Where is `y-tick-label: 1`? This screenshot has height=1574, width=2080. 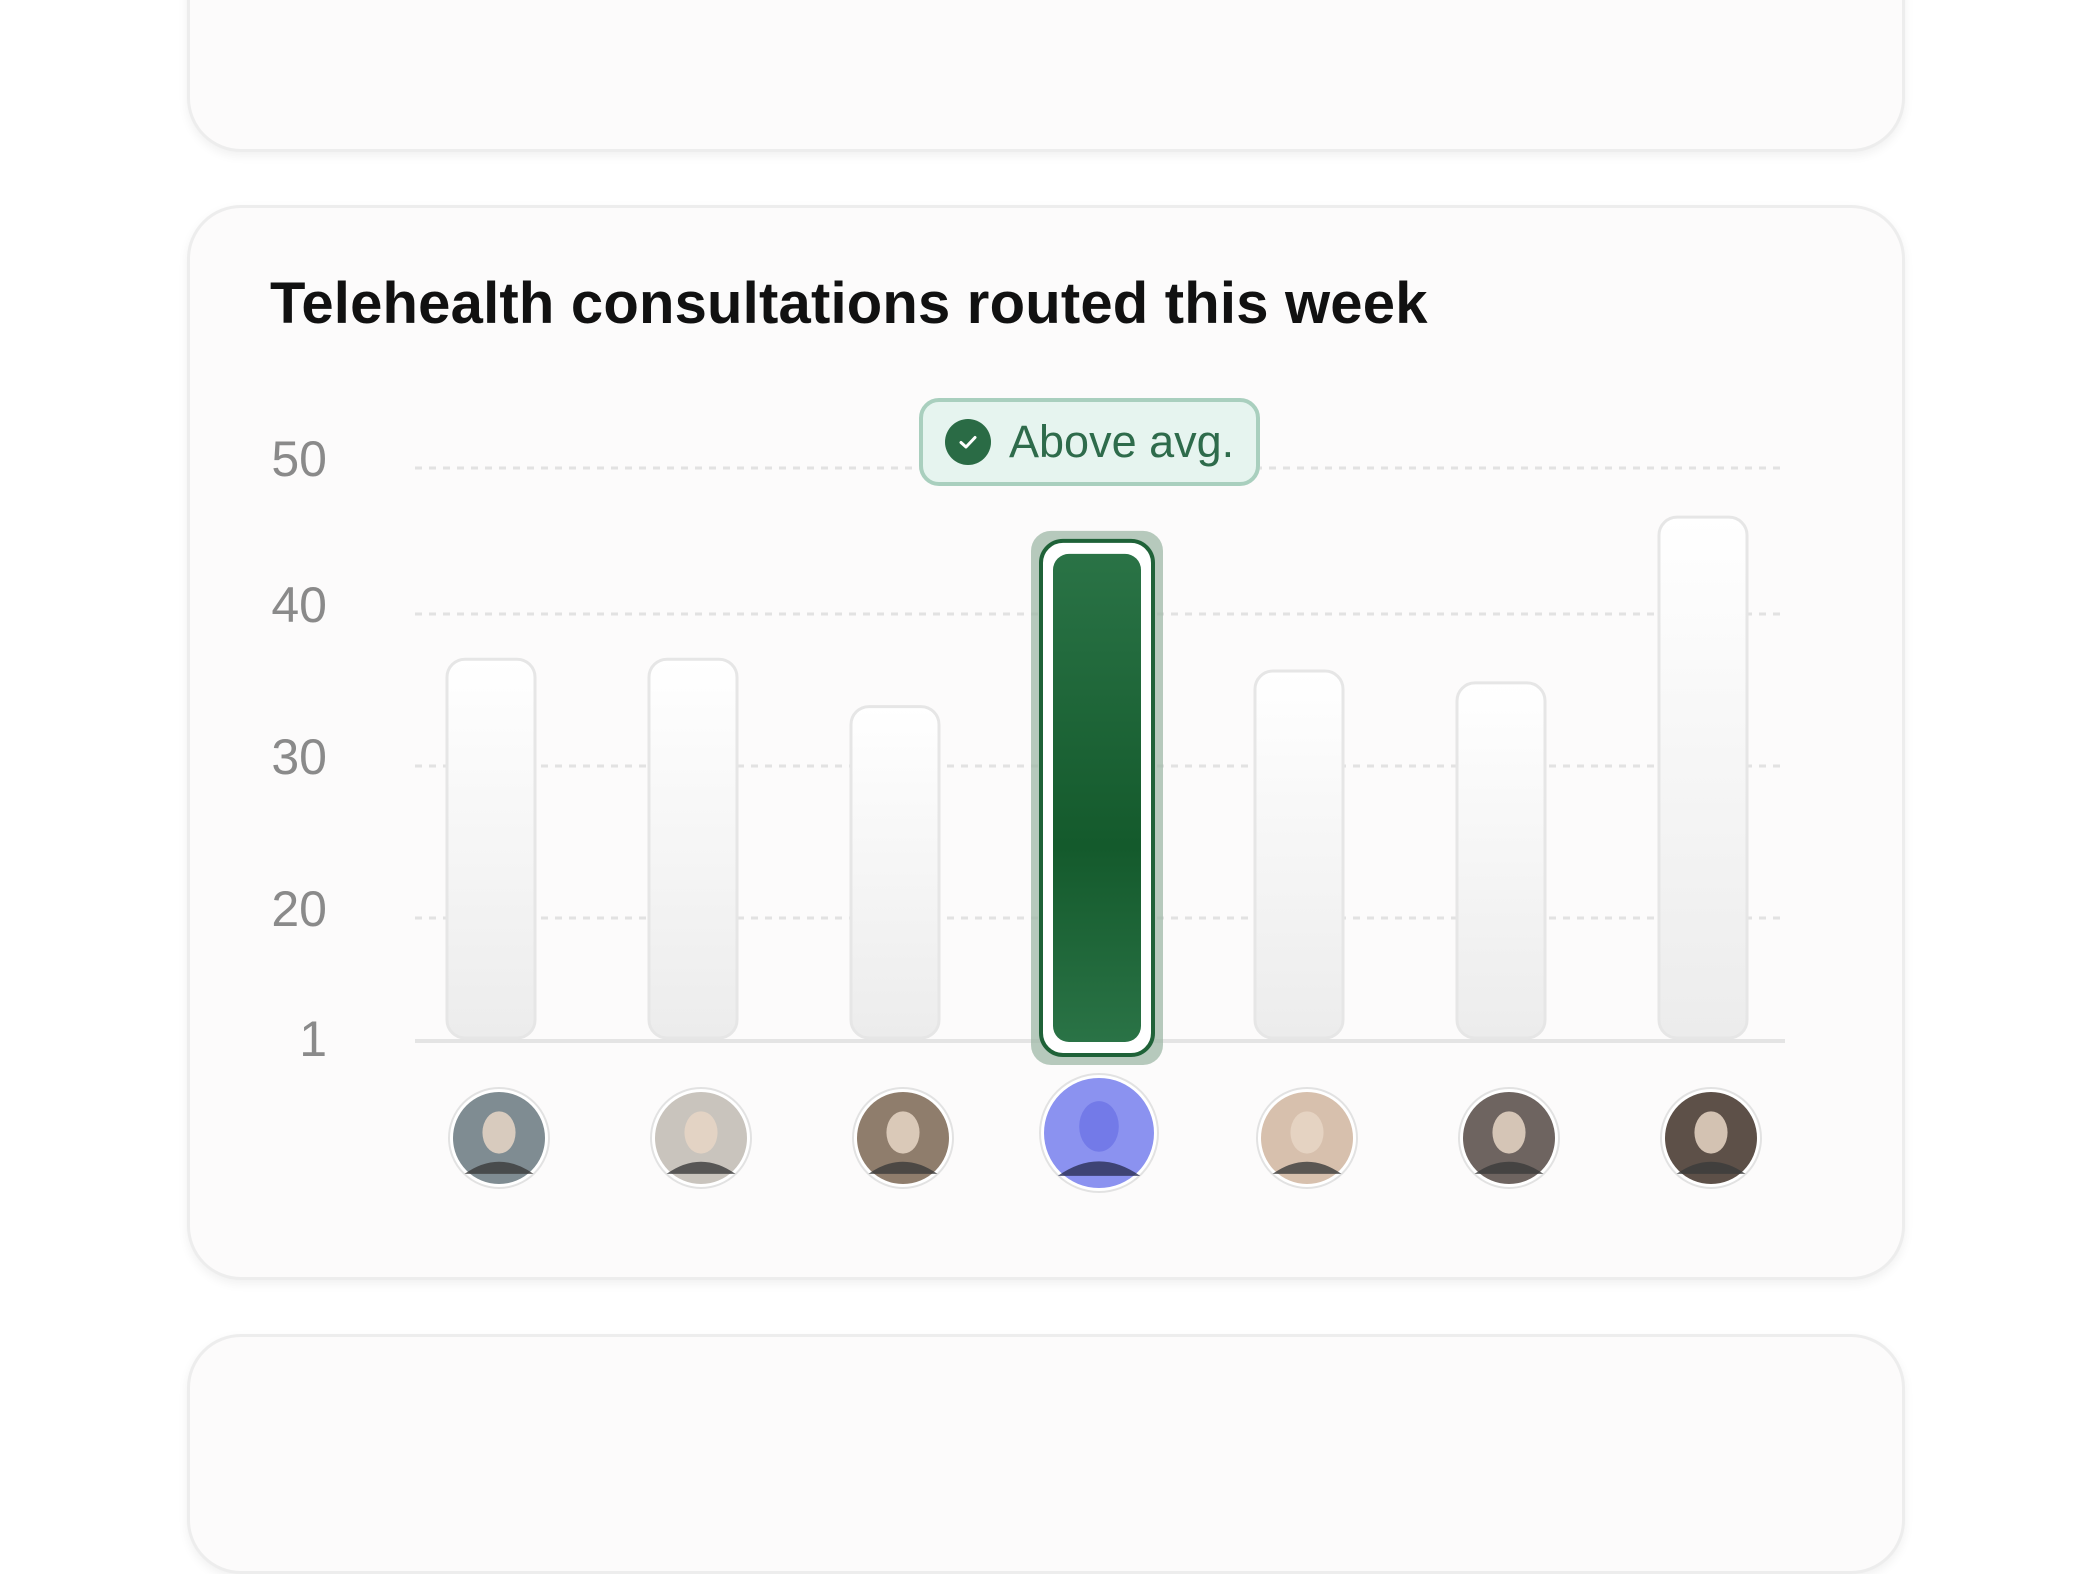
y-tick-label: 1 is located at coordinates (313, 1039).